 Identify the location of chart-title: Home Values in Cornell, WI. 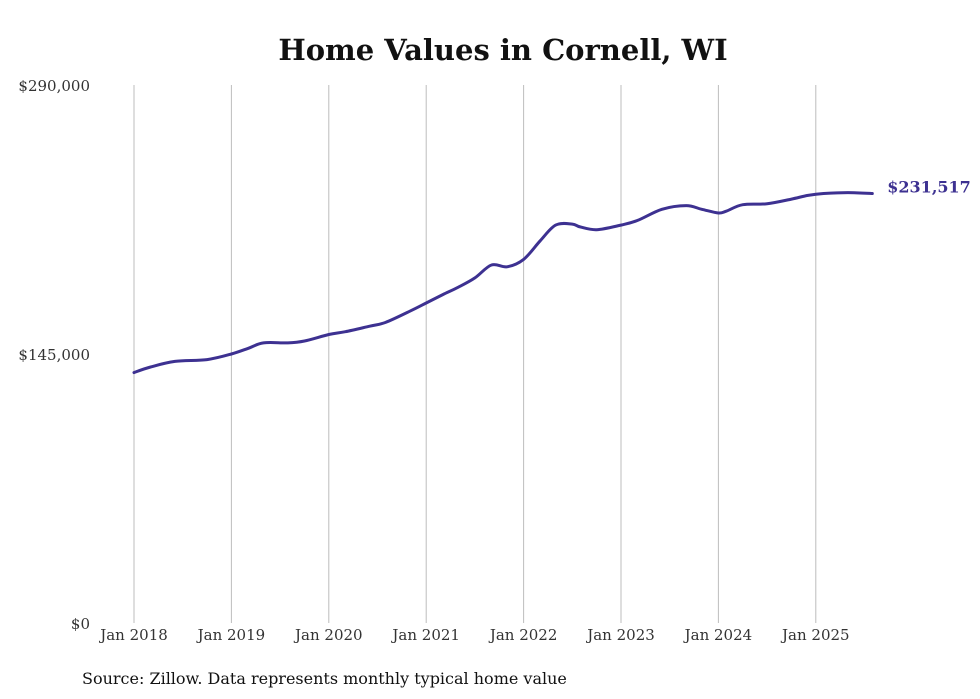
(502, 50).